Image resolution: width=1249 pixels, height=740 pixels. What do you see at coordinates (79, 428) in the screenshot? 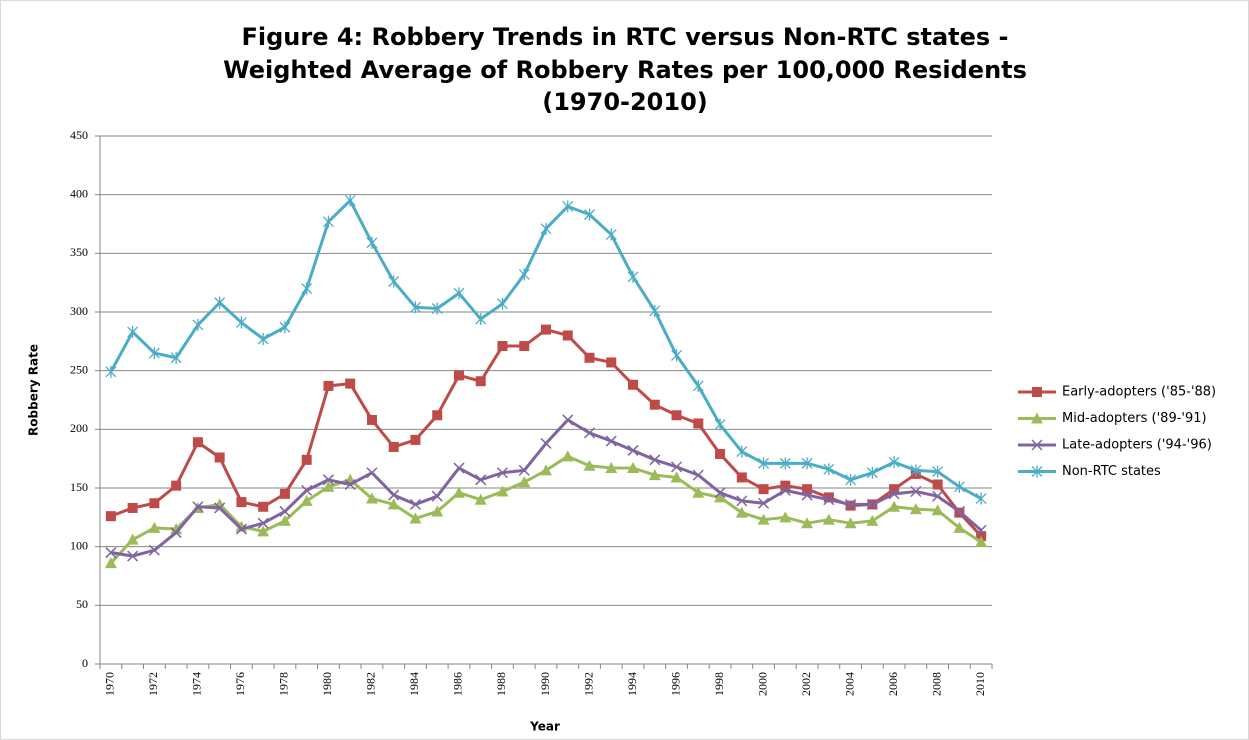
I see `y-tick-label: 200` at bounding box center [79, 428].